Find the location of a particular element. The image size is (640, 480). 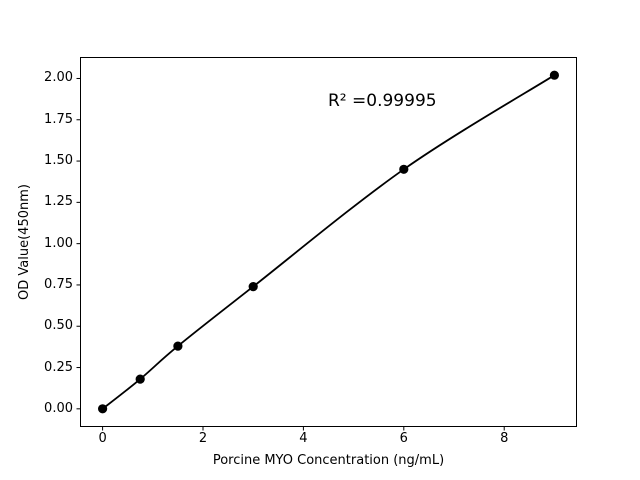

x-tick-label: 0 is located at coordinates (102, 438).